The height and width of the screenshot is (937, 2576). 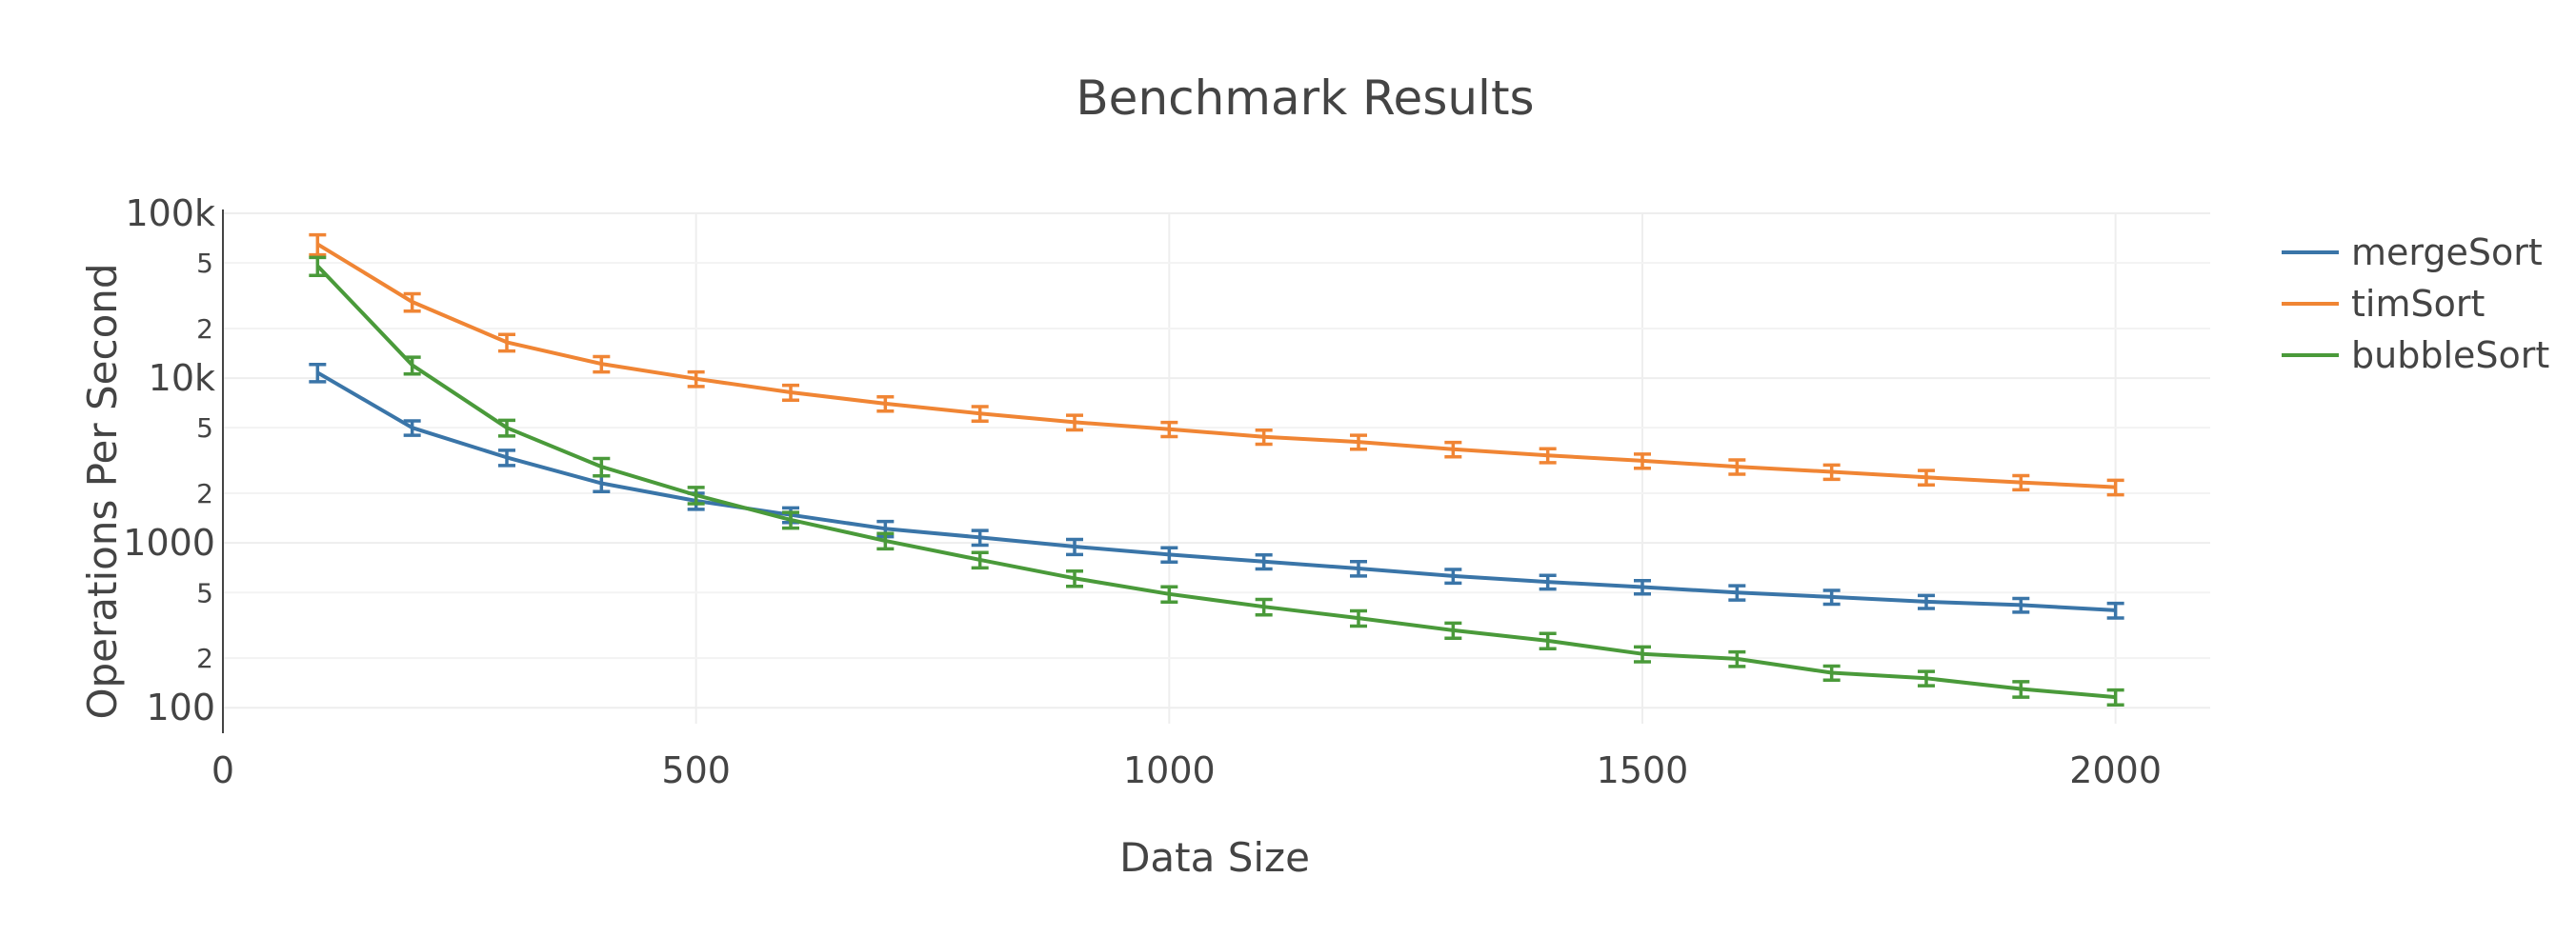 I want to click on y-tick-label-major: 1000, so click(x=169, y=543).